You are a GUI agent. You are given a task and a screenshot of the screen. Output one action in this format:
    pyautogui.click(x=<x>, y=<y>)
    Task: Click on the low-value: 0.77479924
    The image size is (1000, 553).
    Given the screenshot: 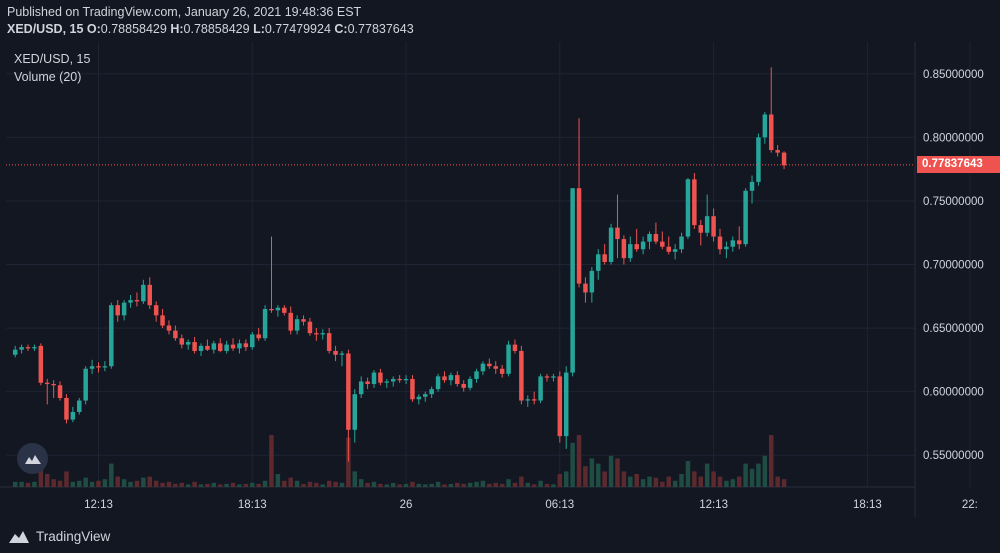 What is the action you would take?
    pyautogui.click(x=297, y=29)
    